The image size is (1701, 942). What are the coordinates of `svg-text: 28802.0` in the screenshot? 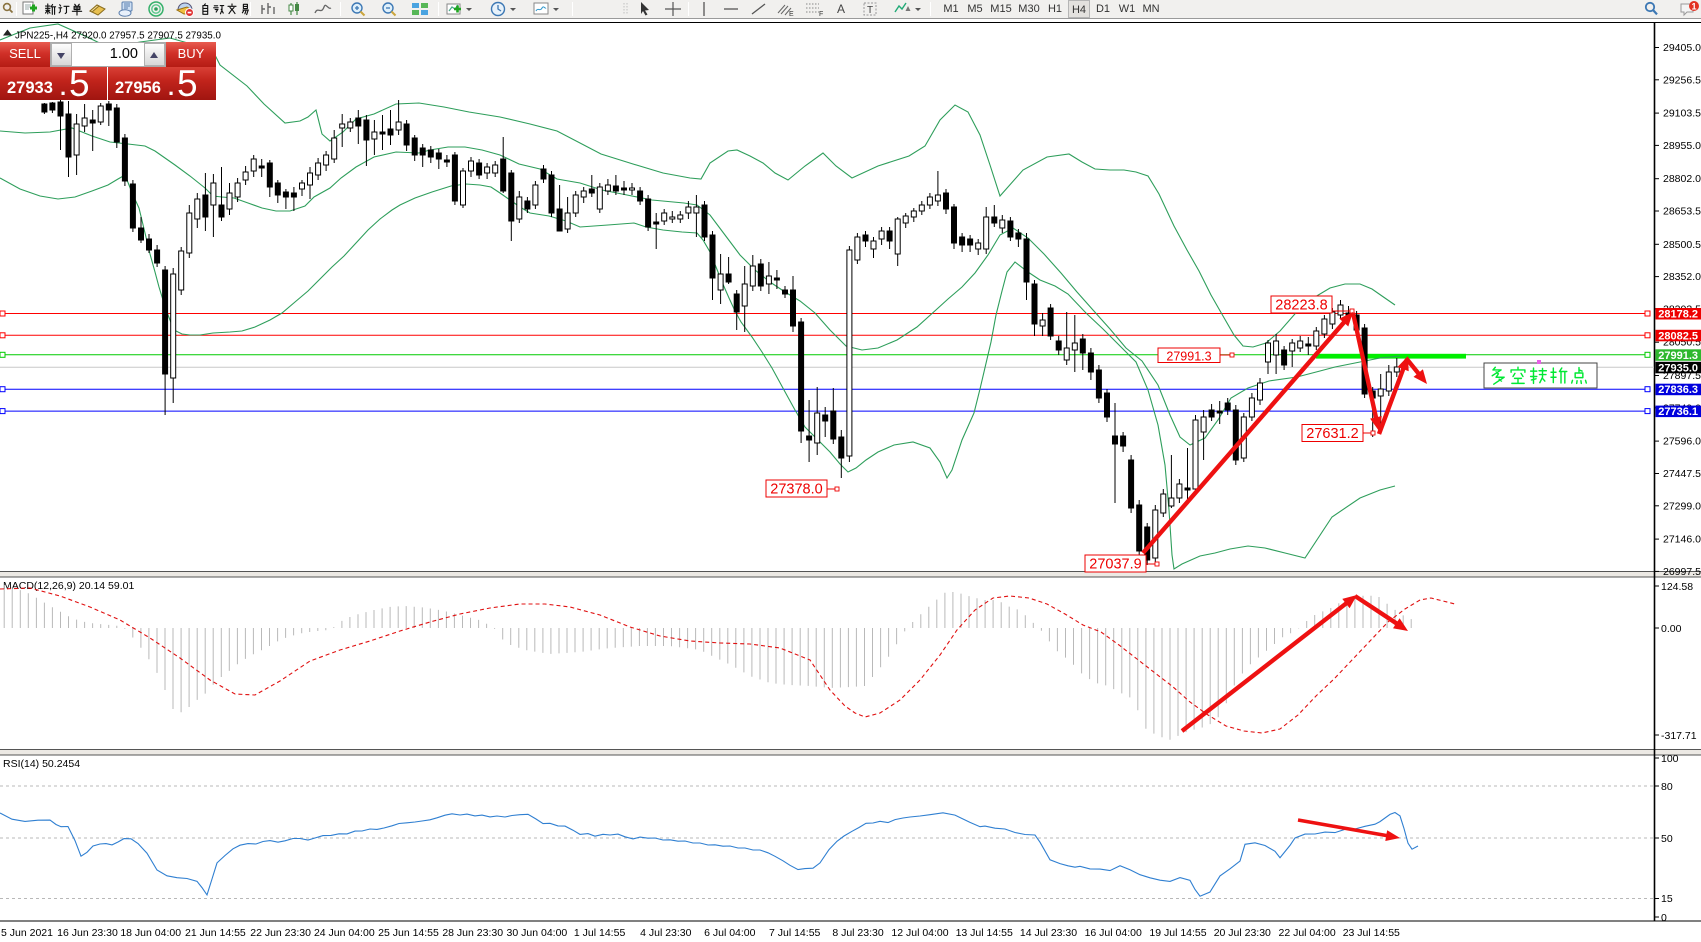 It's located at (1682, 179).